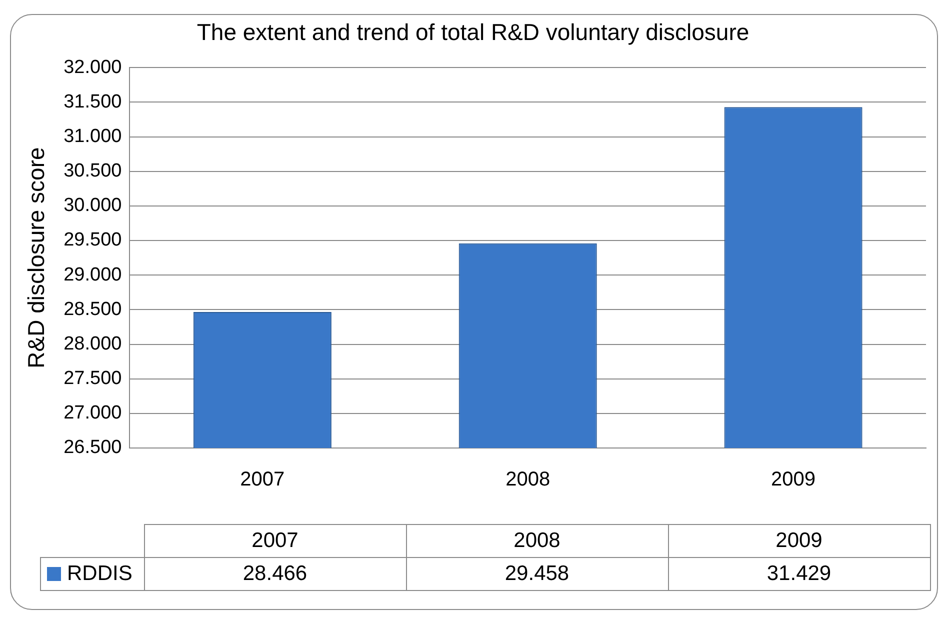  What do you see at coordinates (799, 540) in the screenshot?
I see `category-label: 2009` at bounding box center [799, 540].